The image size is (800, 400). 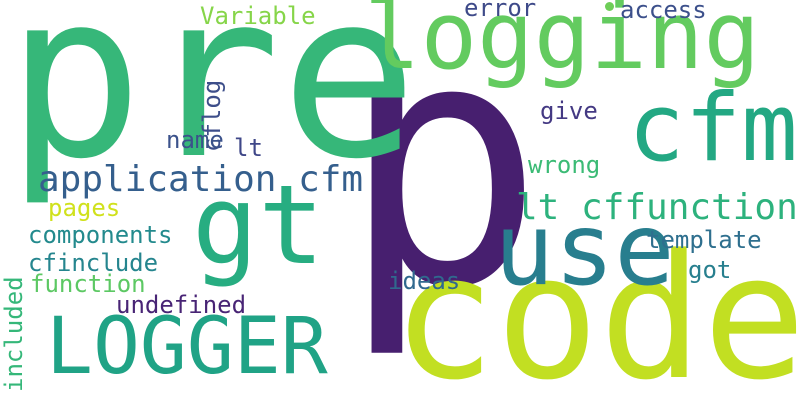 What do you see at coordinates (258, 225) in the screenshot?
I see `word-gt: gt` at bounding box center [258, 225].